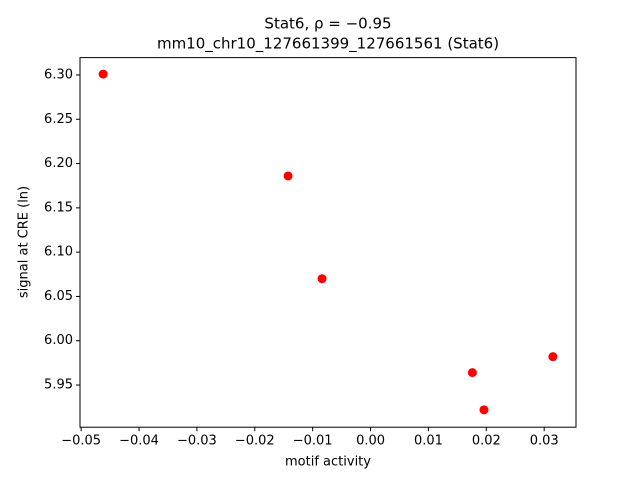  I want to click on y-tick-label: 6.10, so click(58, 252).